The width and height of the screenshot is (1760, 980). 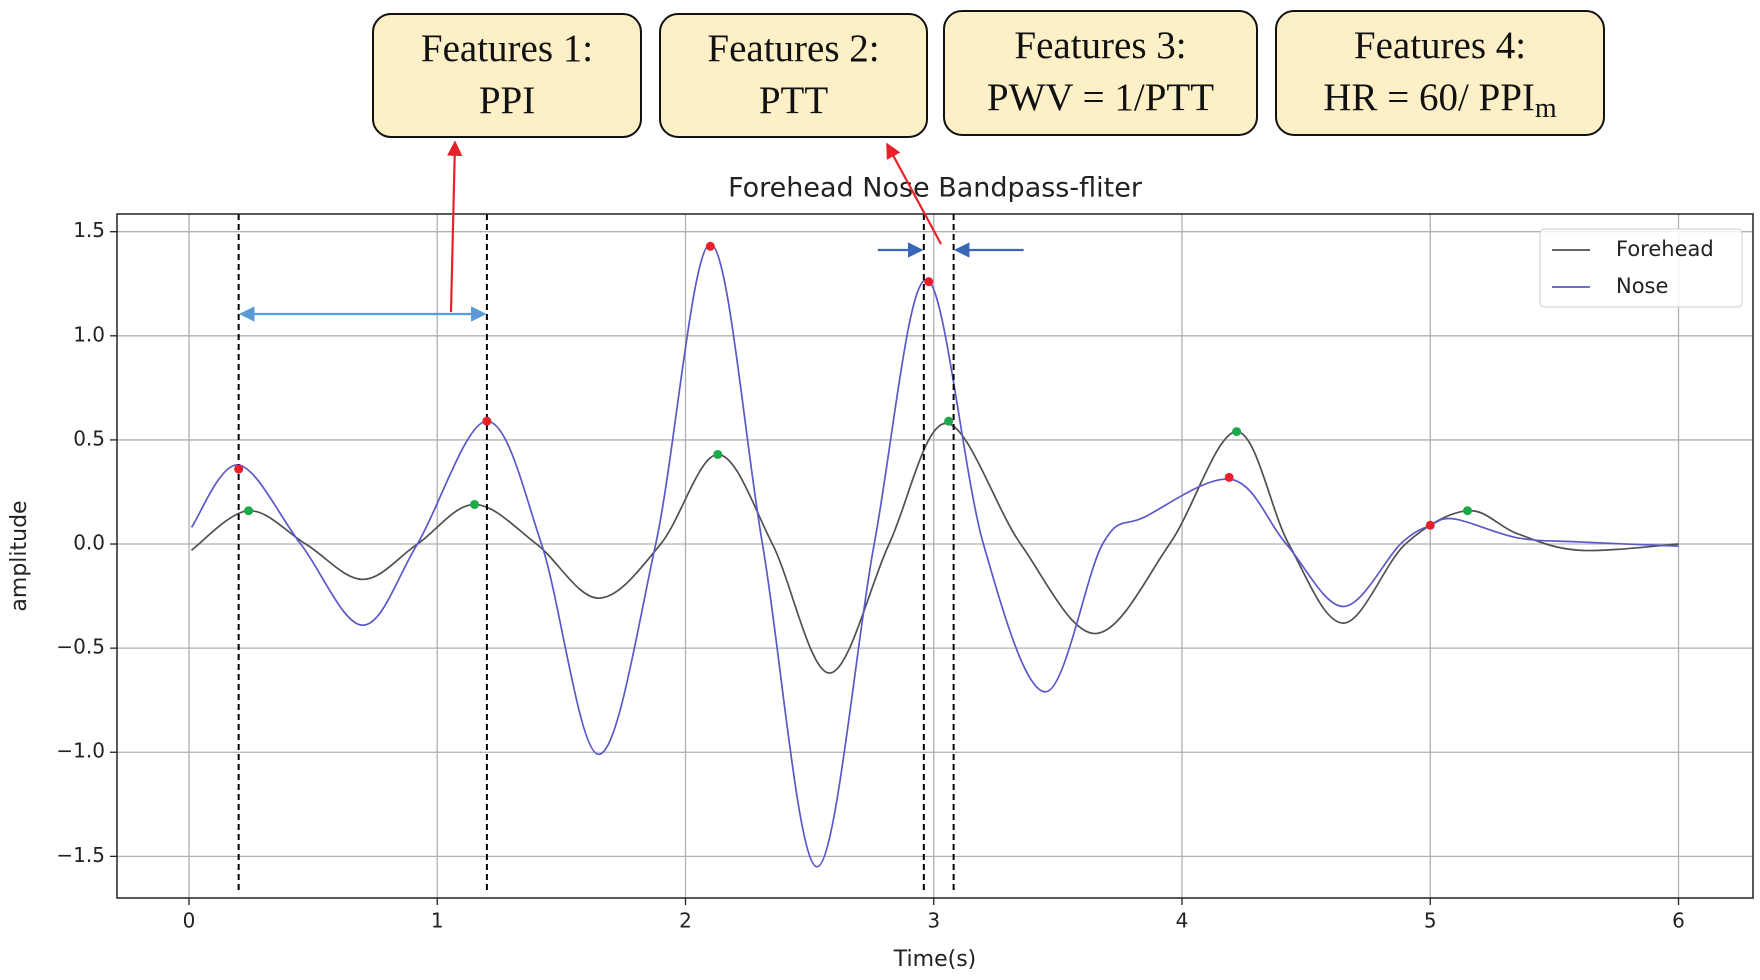 I want to click on feature-formula: PPI, so click(x=507, y=100).